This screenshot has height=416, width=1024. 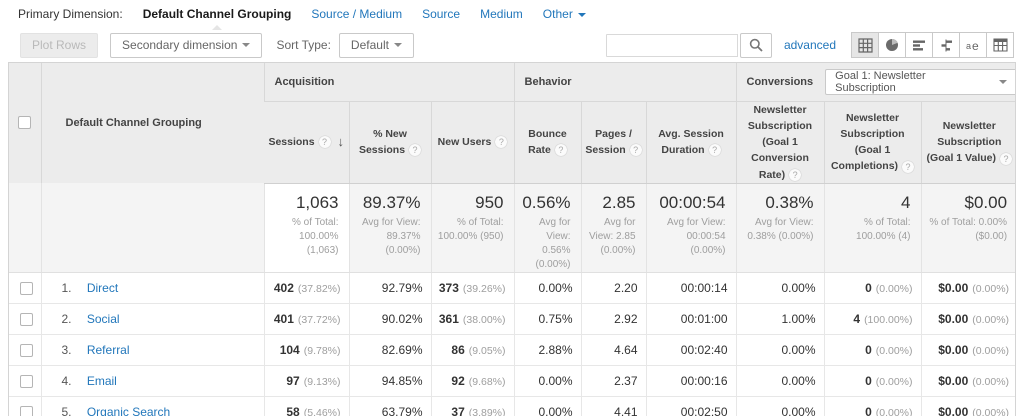 What do you see at coordinates (975, 45) in the screenshot?
I see `svg-text: e` at bounding box center [975, 45].